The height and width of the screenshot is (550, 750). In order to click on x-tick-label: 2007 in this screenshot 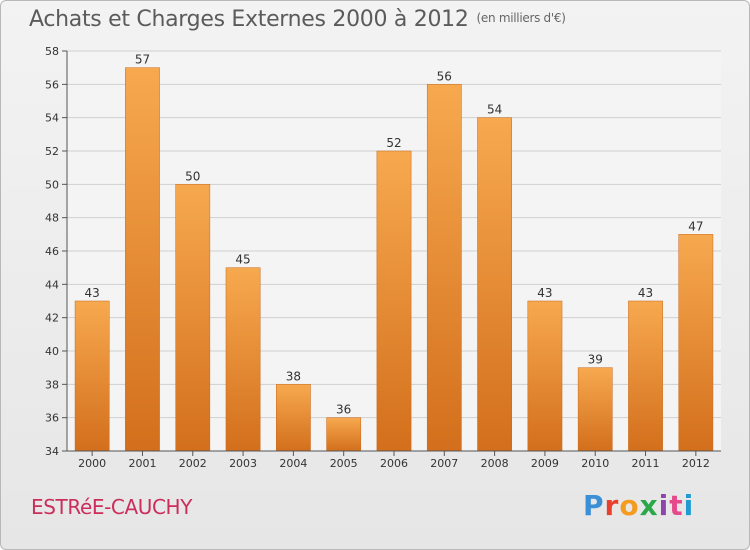, I will do `click(444, 463)`.